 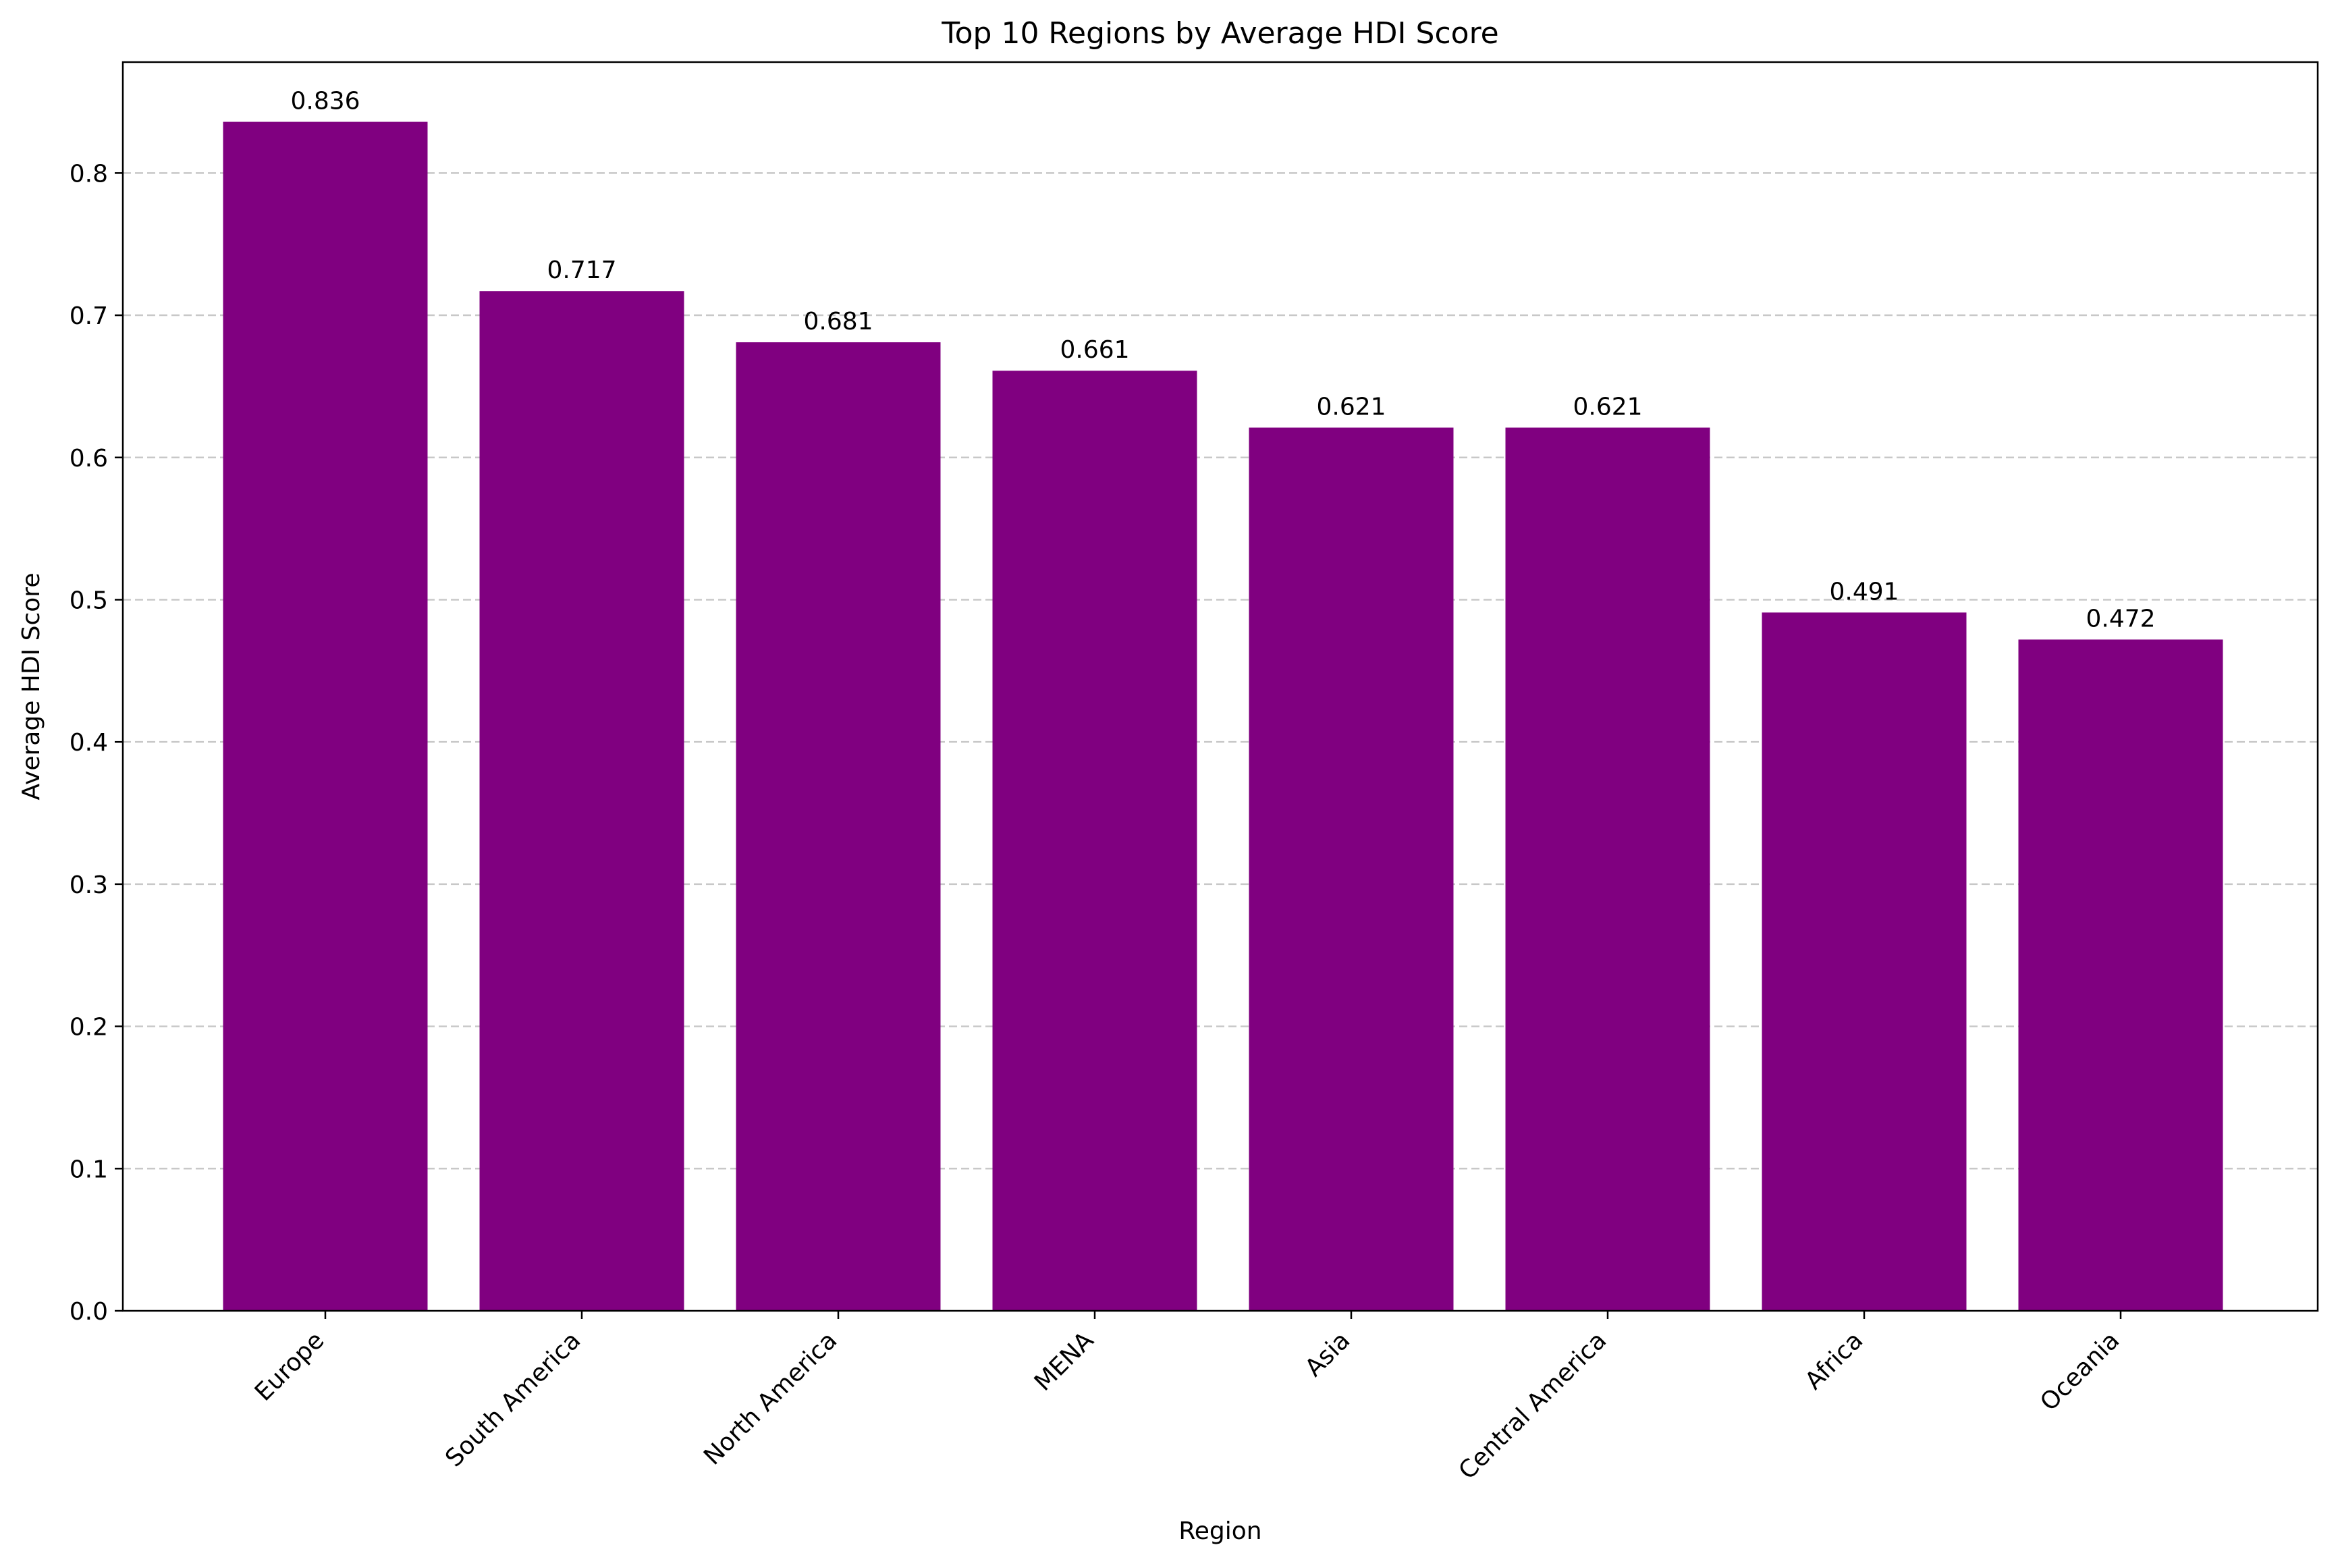 What do you see at coordinates (89, 600) in the screenshot?
I see `y-tick-label: 0.5` at bounding box center [89, 600].